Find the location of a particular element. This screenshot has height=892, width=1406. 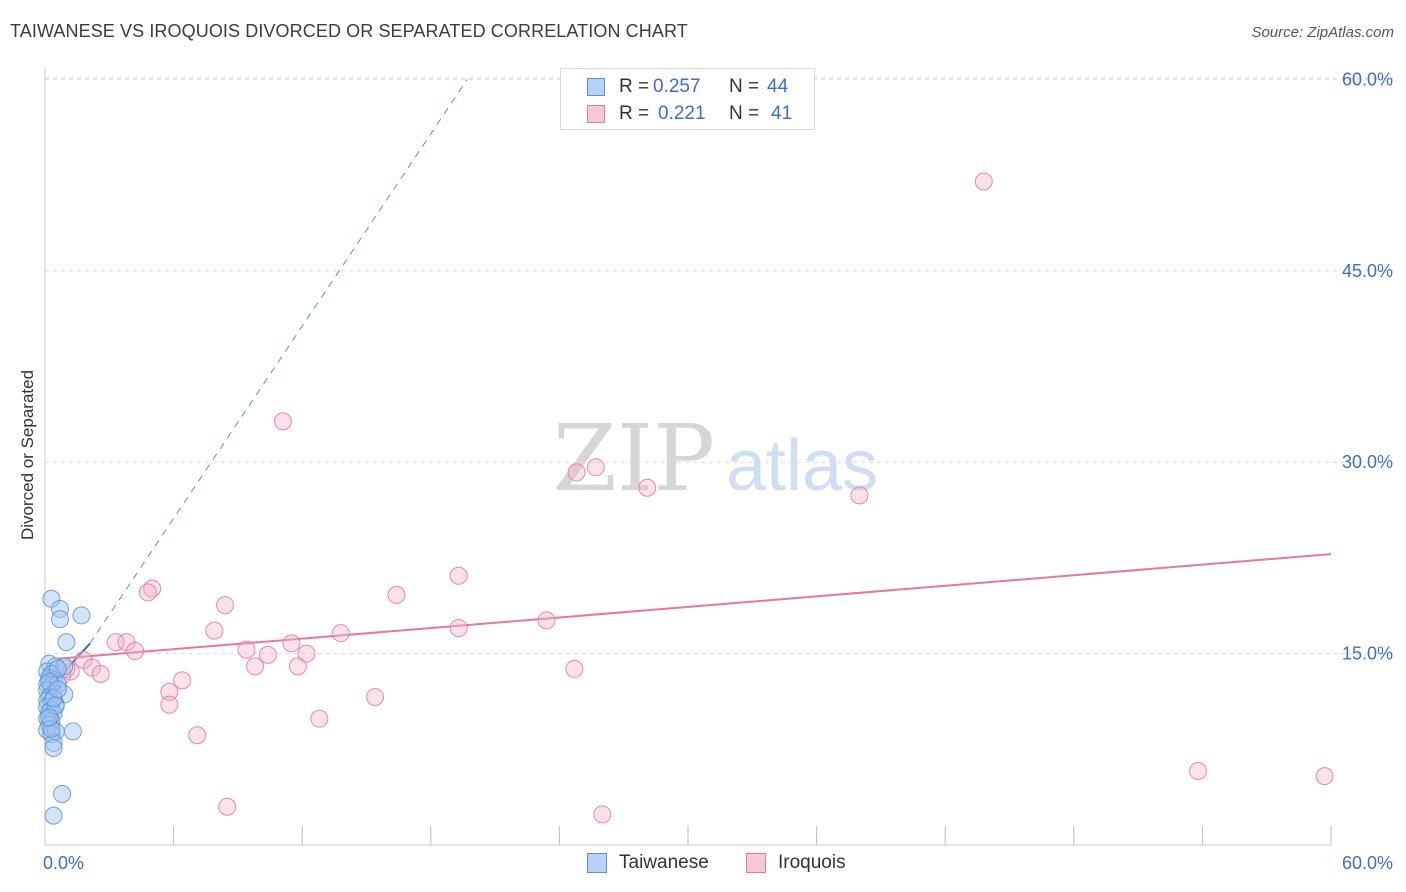

taiwanese-swatch is located at coordinates (596, 87).